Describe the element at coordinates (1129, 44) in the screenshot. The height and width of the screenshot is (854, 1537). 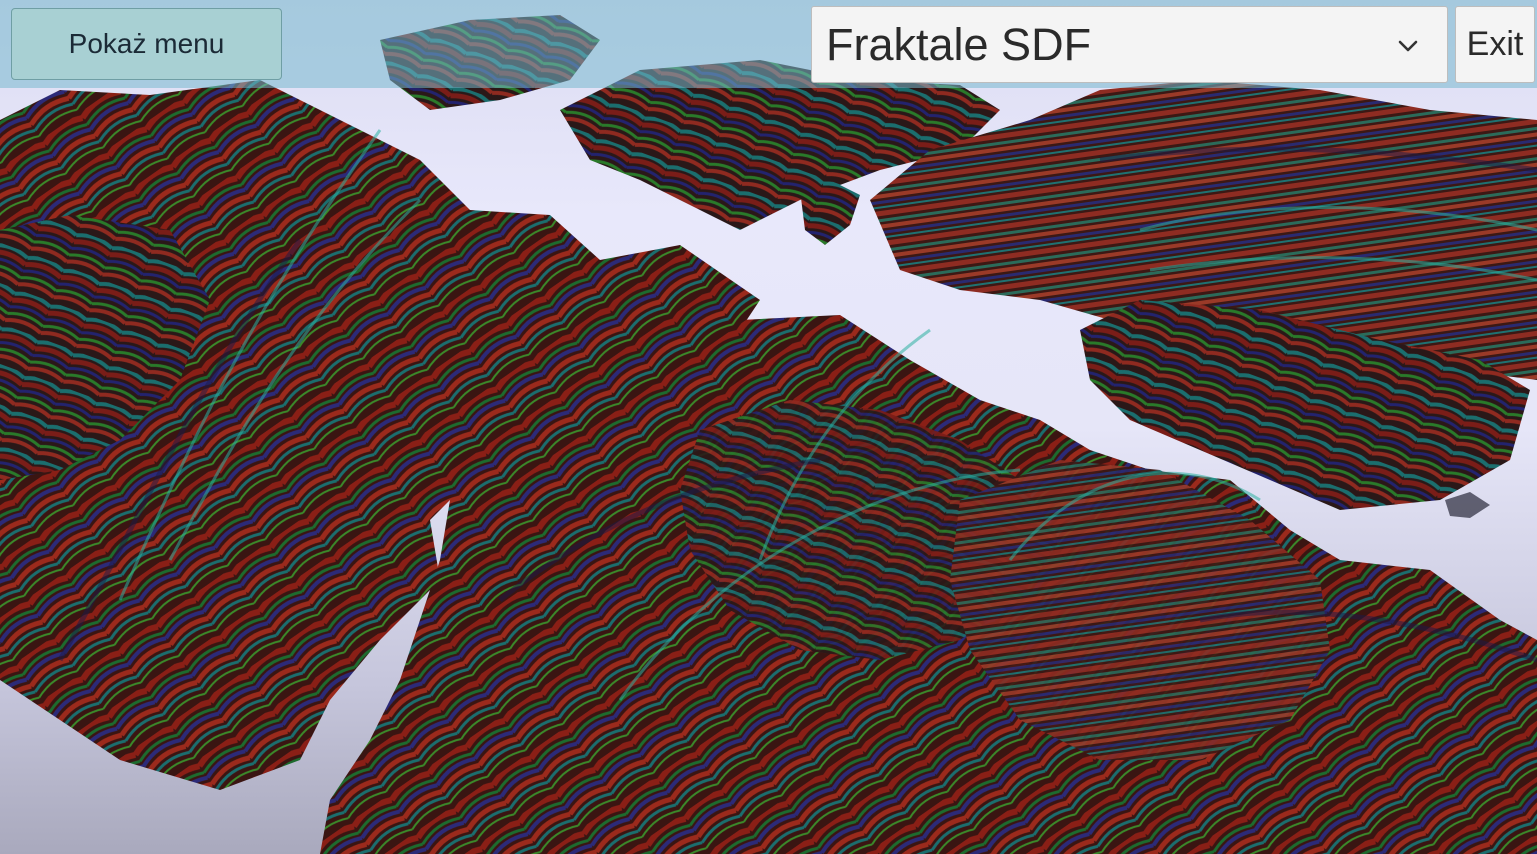
I see `scene-select-dropdown: Fraktale SDF` at that location.